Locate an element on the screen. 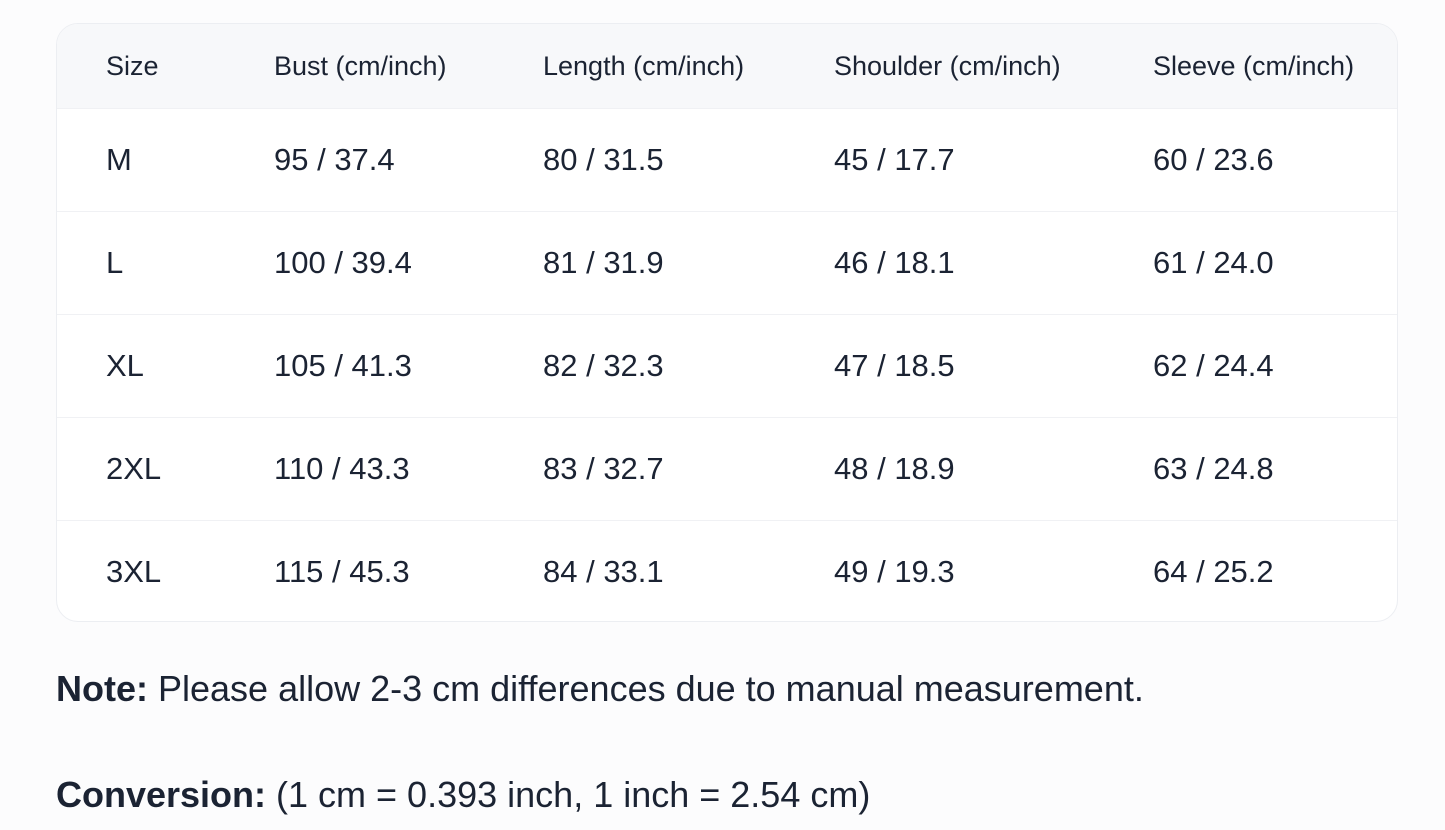 The image size is (1445, 830). cell-size: M is located at coordinates (165, 160).